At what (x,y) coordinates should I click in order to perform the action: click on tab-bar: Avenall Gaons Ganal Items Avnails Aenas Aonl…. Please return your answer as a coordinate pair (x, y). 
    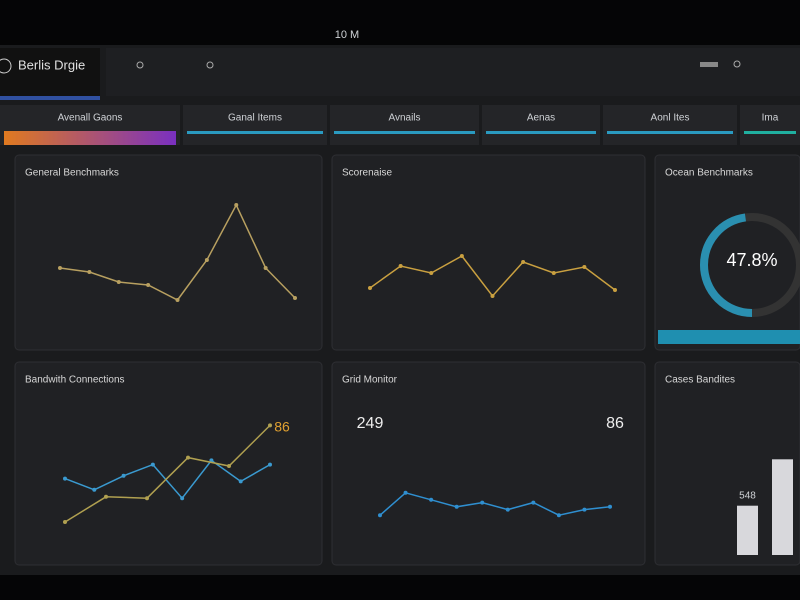
    Looking at the image, I should click on (400, 125).